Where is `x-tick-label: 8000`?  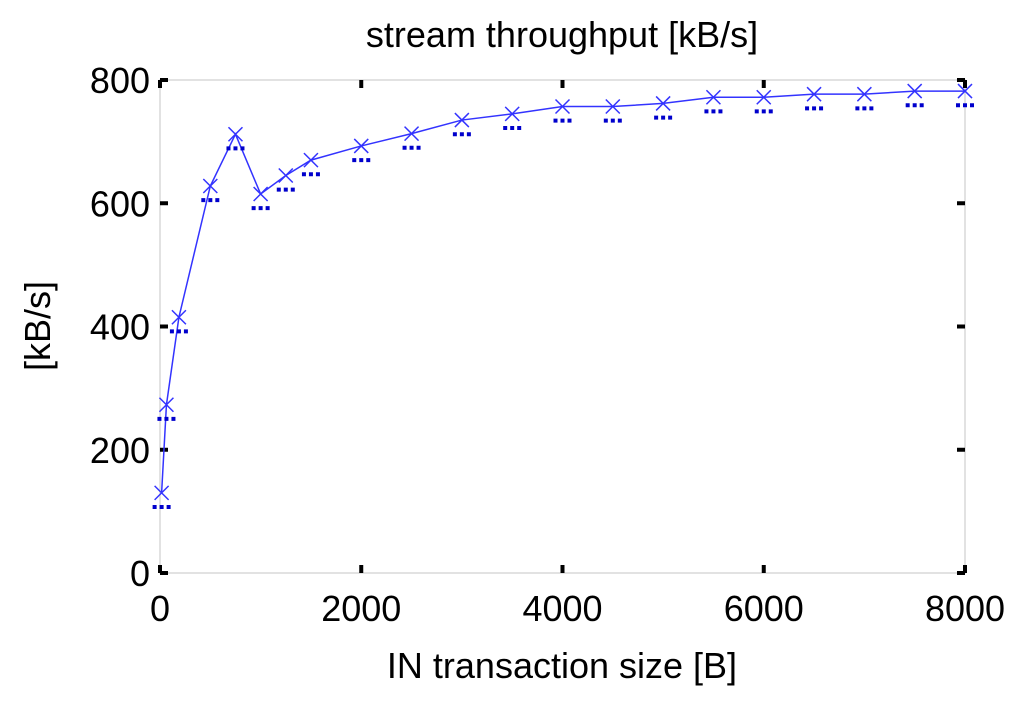 x-tick-label: 8000 is located at coordinates (965, 608).